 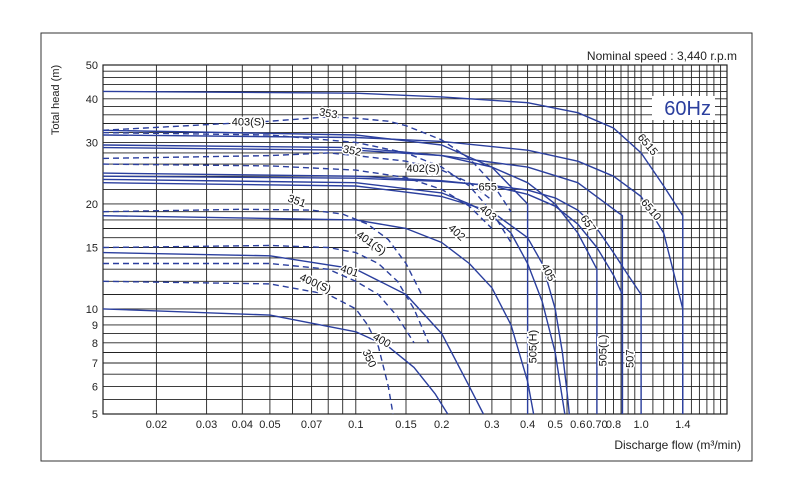 What do you see at coordinates (488, 213) in the screenshot?
I see `curve-label-403: 403` at bounding box center [488, 213].